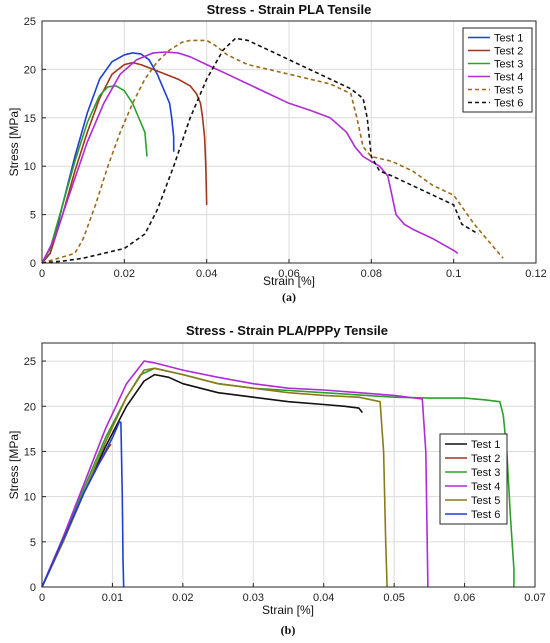  Describe the element at coordinates (485, 445) in the screenshot. I see `chart-b-legend-label: Test 1` at that location.